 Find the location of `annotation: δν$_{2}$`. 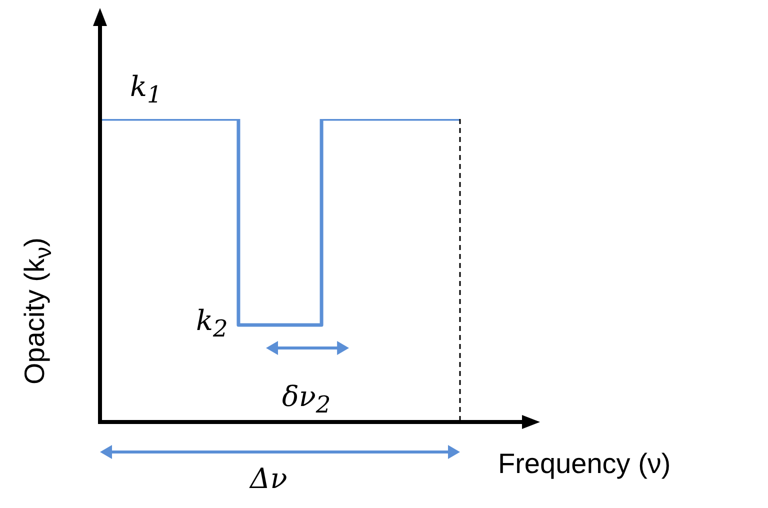

annotation: δν$_{2}$ is located at coordinates (306, 399).